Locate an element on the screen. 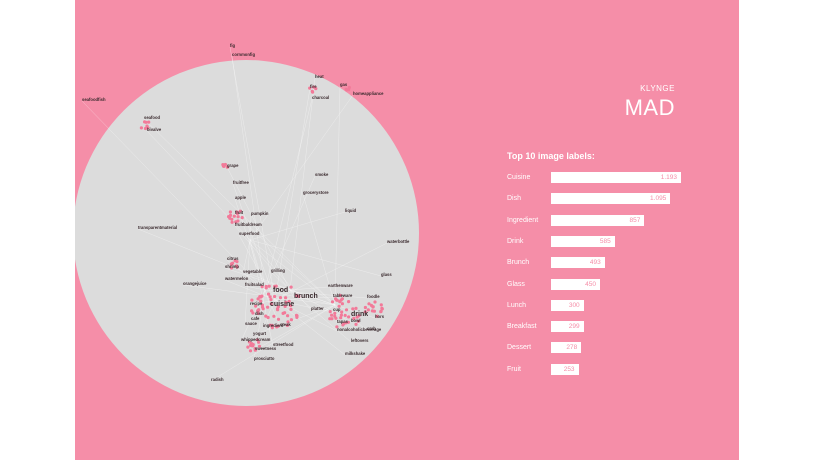  network-label: fire is located at coordinates (313, 86).